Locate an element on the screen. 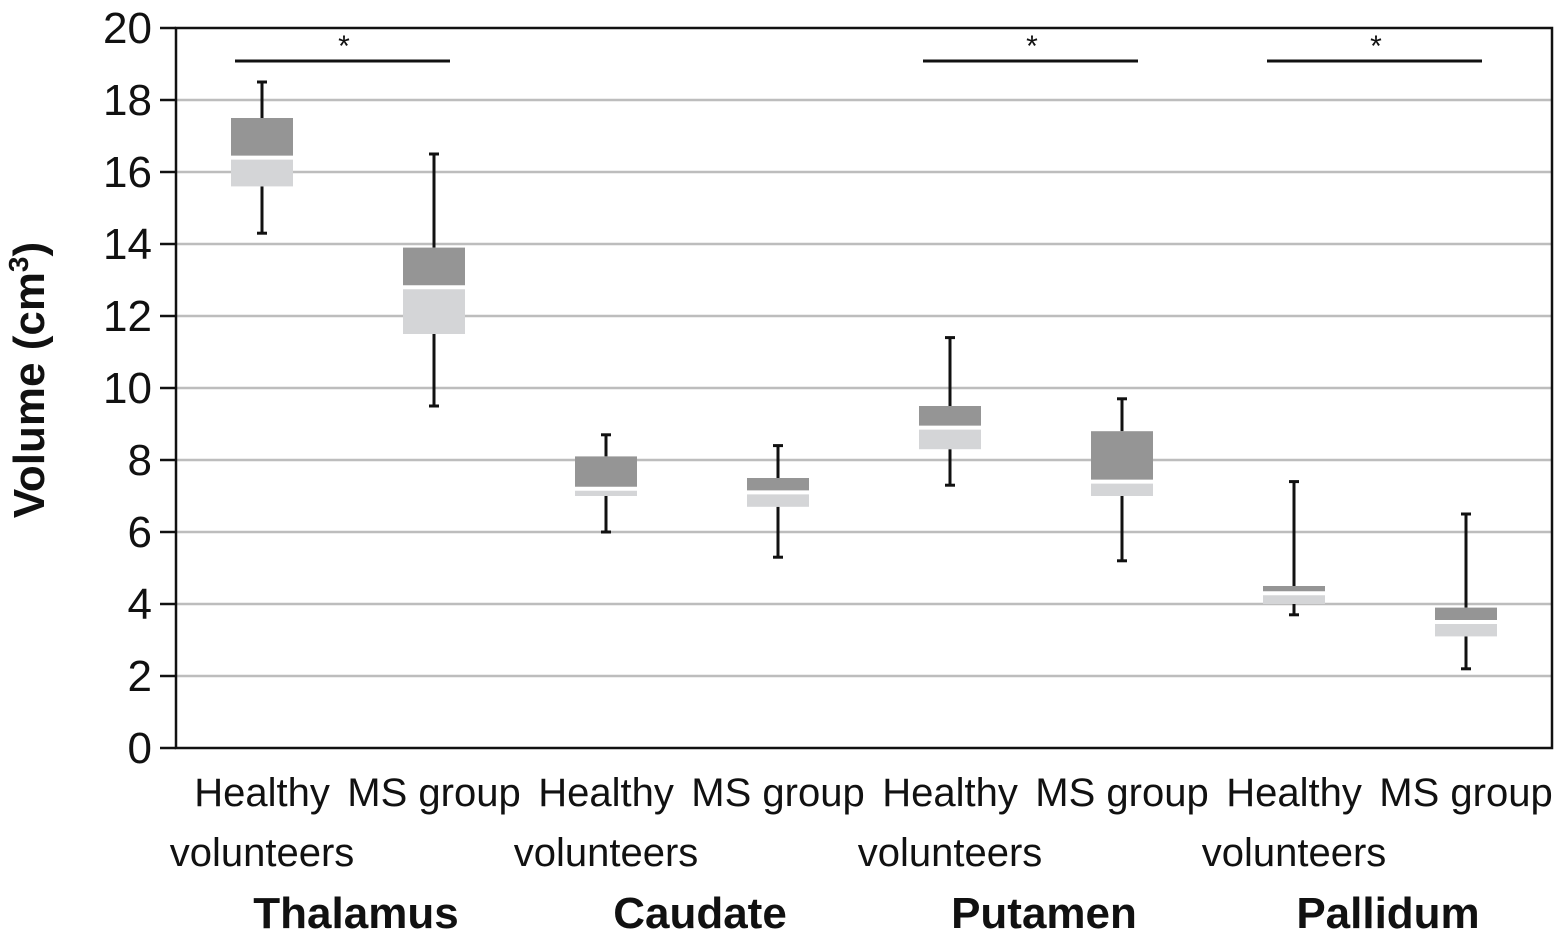  y-axis-ticks: 0 2 4 6 8 10 12 14 16 18 20 is located at coordinates (139, 388).